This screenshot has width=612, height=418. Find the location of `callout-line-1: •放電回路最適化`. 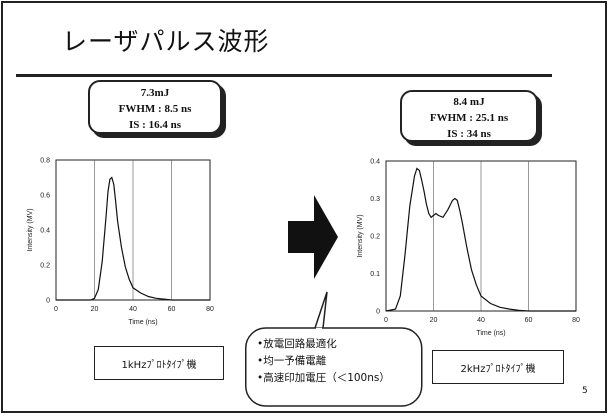

callout-line-1: •放電回路最適化 is located at coordinates (297, 344).